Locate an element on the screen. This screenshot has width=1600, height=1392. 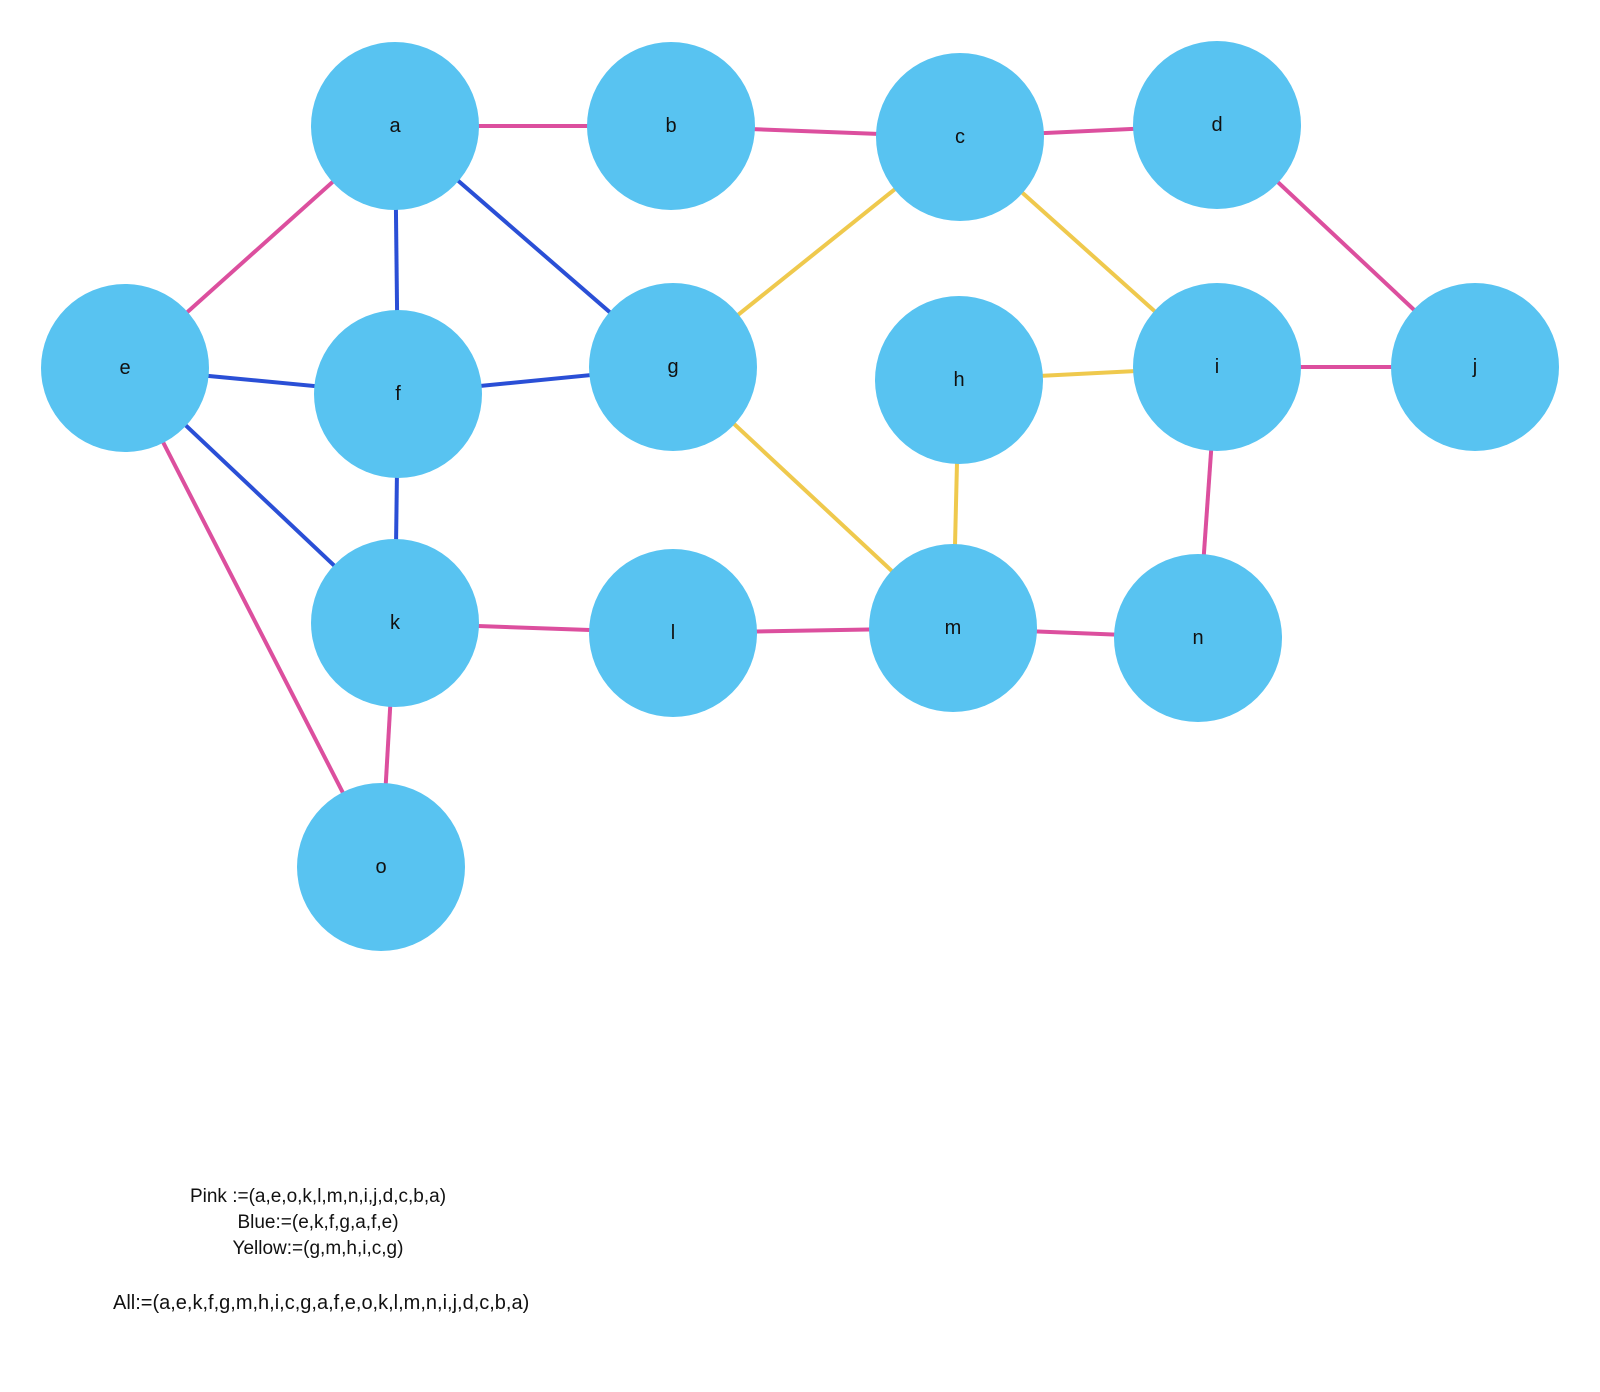
node-circle-f is located at coordinates (398, 394).